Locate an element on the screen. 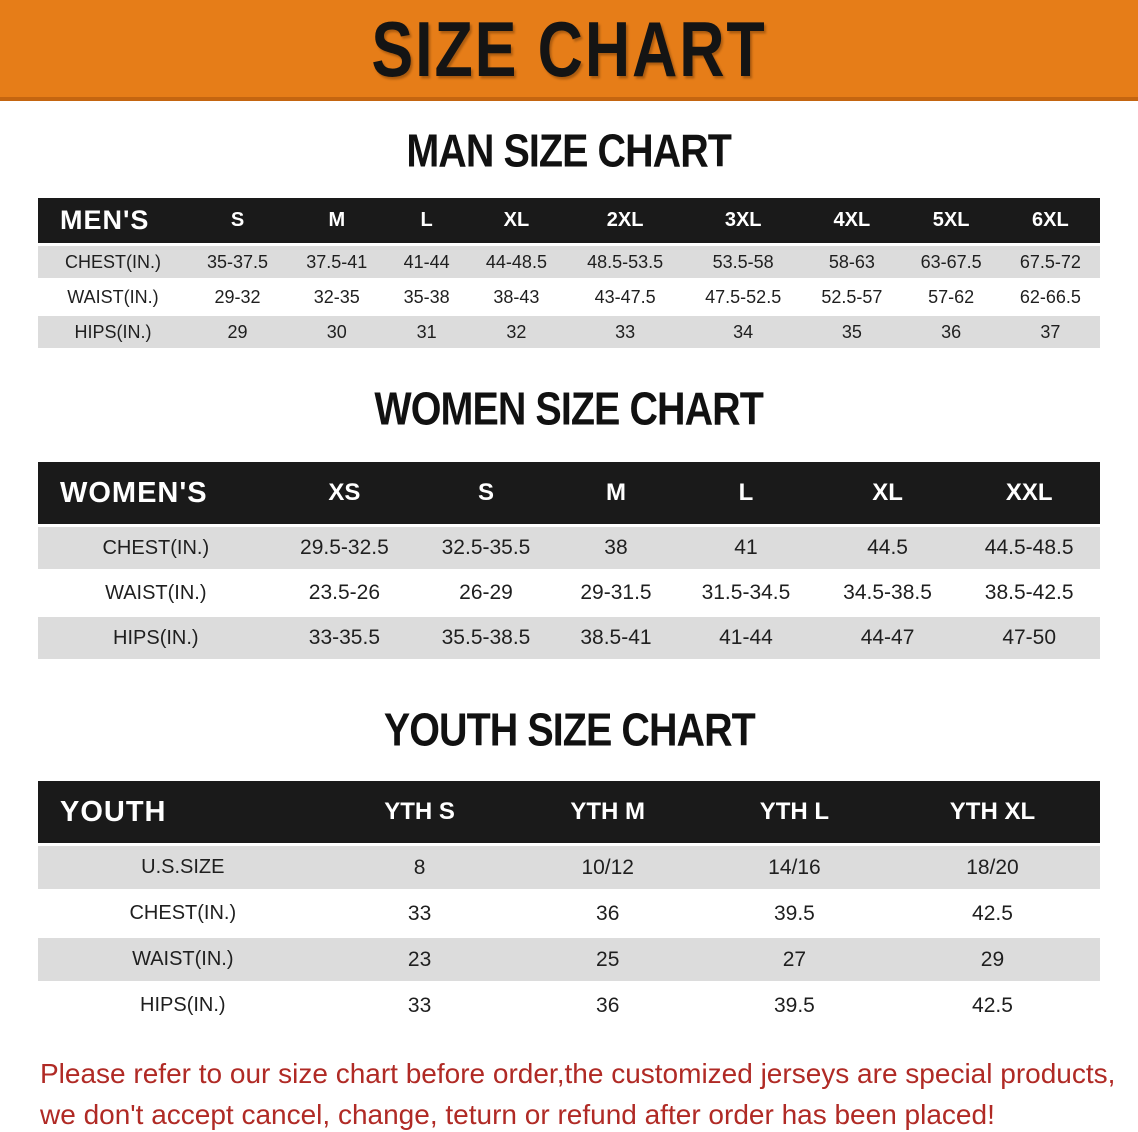 This screenshot has height=1132, width=1138. size-cell: 32-35 is located at coordinates (336, 296).